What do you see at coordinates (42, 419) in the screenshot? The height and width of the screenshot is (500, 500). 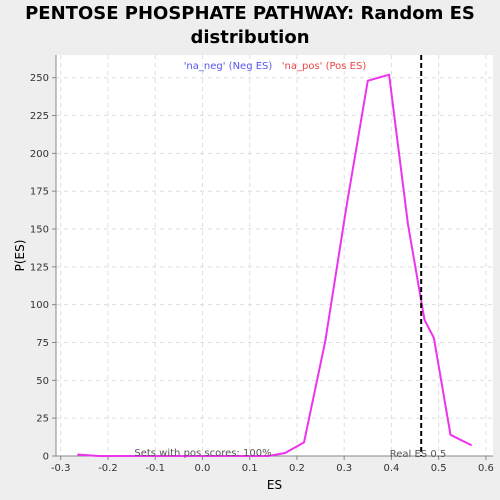 I see `y-tick-label-1: 25` at bounding box center [42, 419].